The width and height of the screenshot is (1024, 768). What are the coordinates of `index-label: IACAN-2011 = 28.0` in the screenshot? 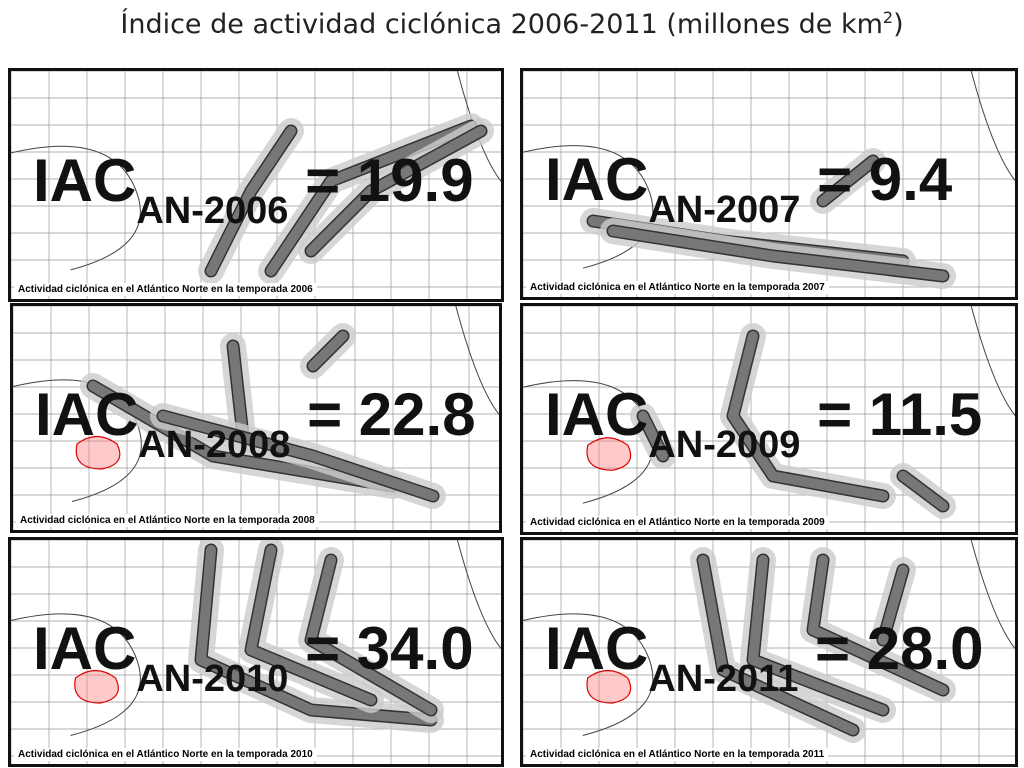 It's located at (764, 657).